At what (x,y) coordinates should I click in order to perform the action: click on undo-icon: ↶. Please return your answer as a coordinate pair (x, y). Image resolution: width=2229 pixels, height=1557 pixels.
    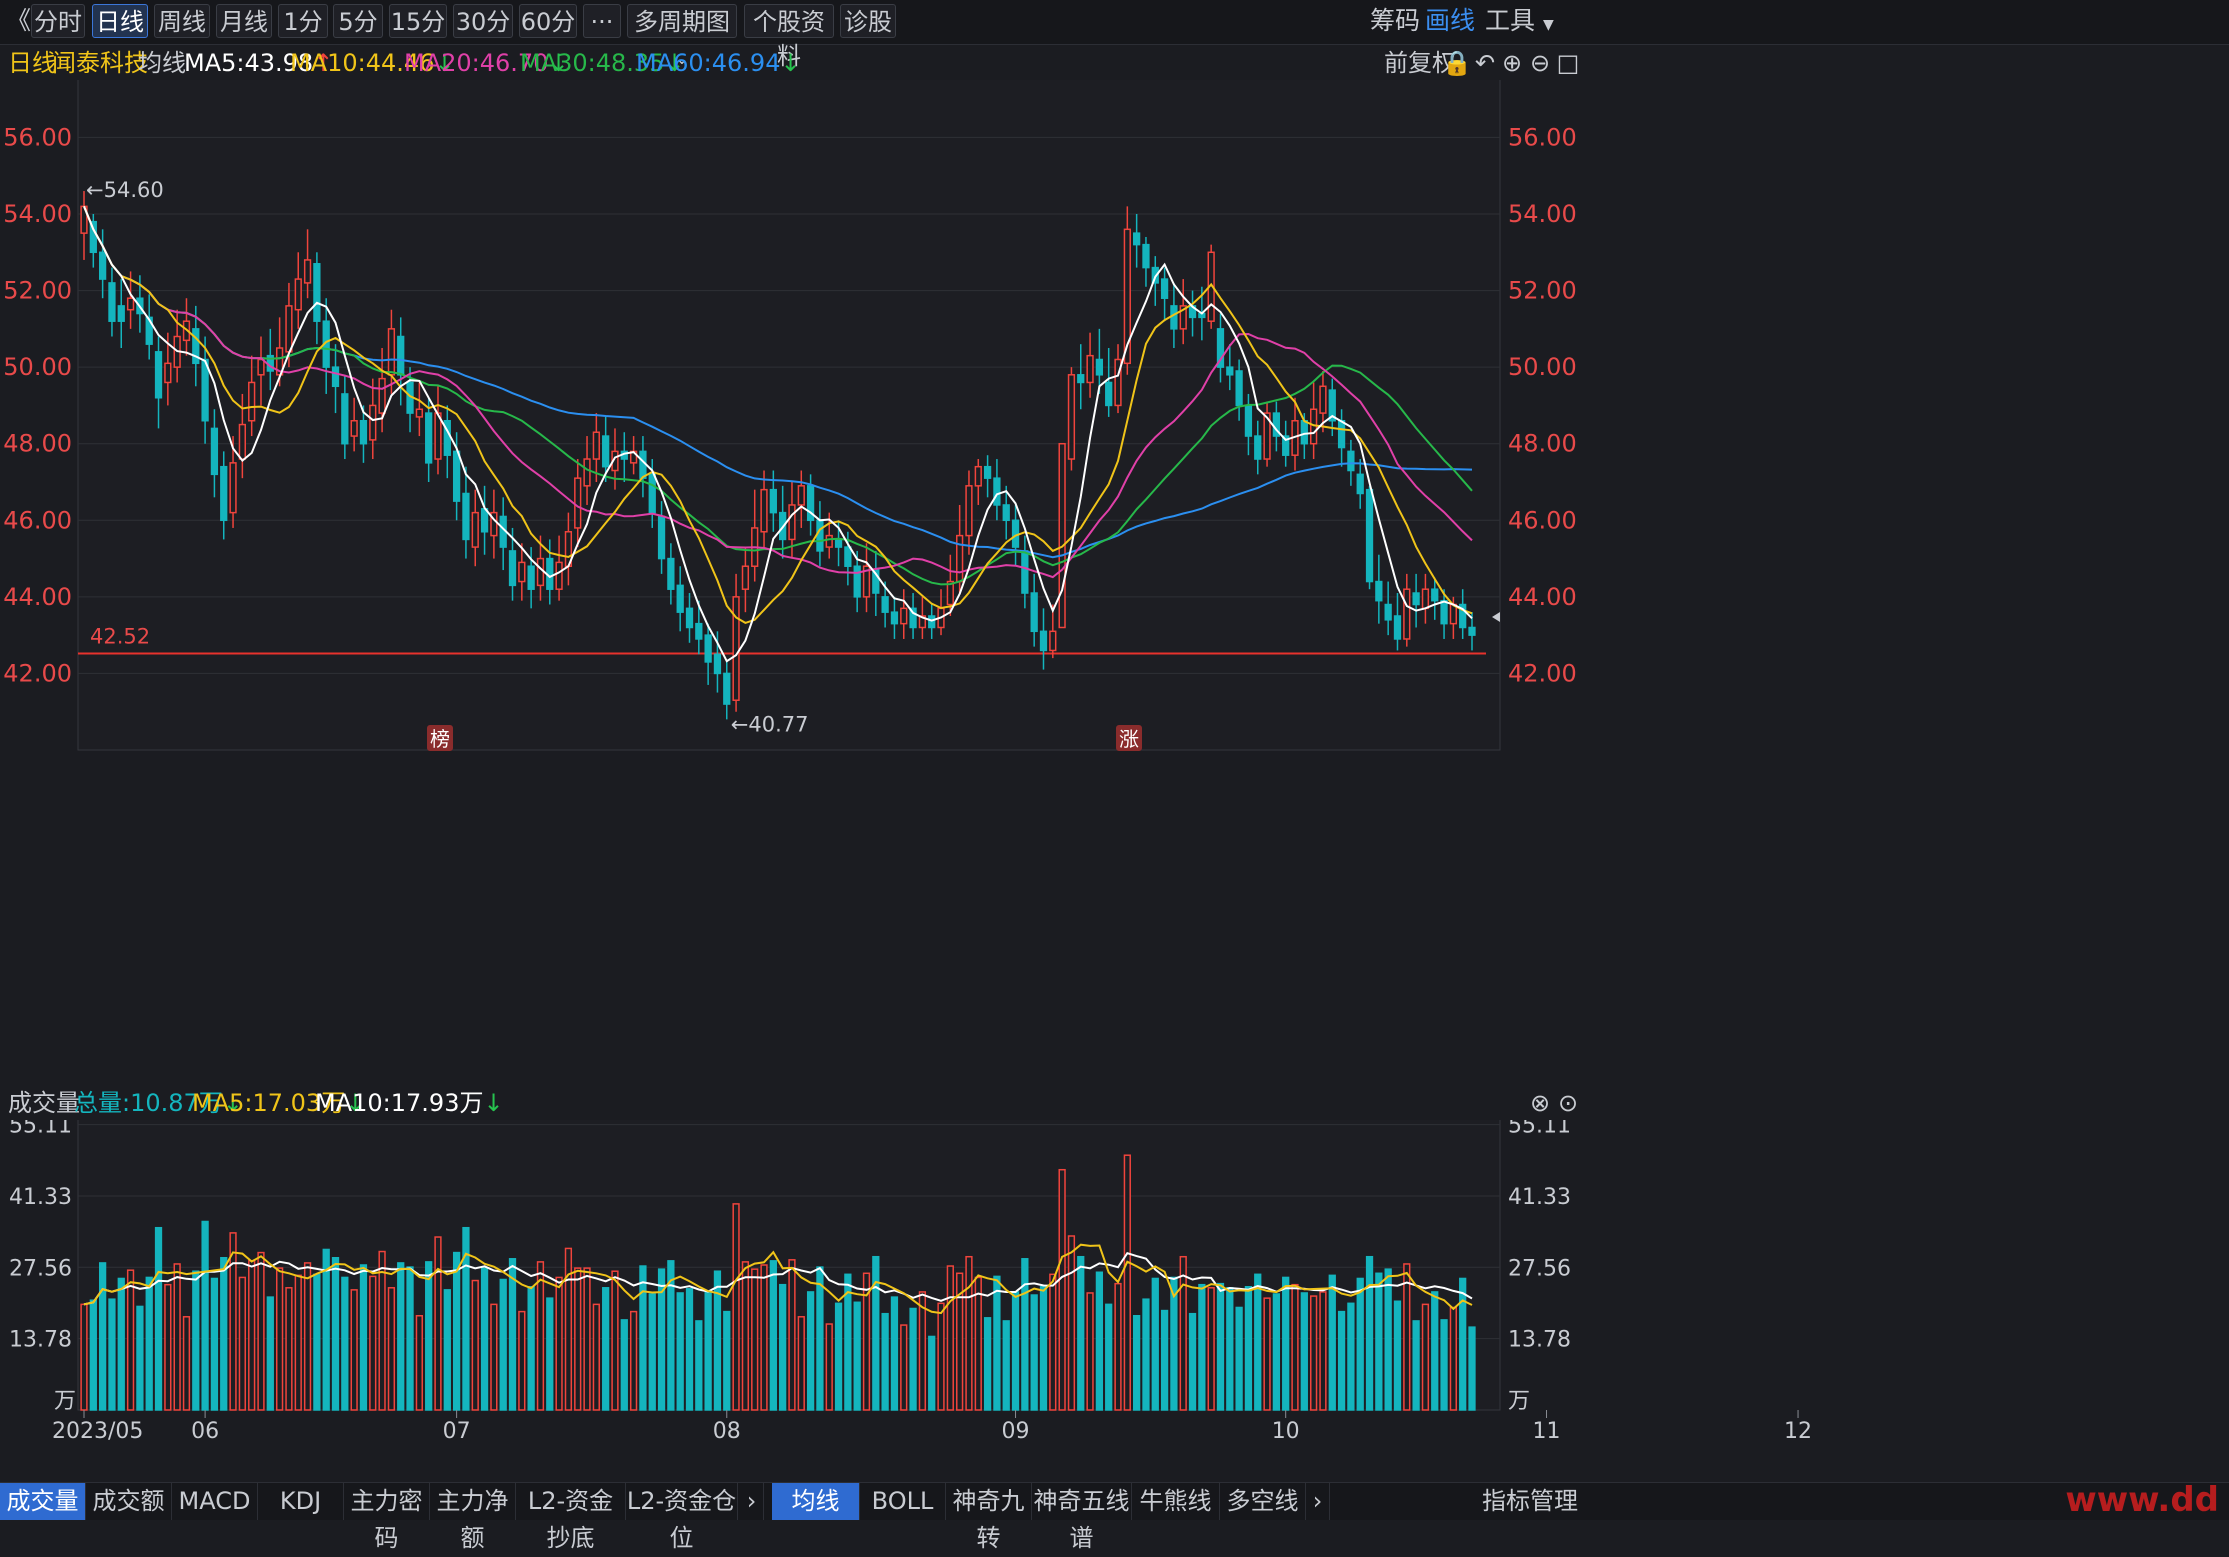
    Looking at the image, I should click on (1485, 63).